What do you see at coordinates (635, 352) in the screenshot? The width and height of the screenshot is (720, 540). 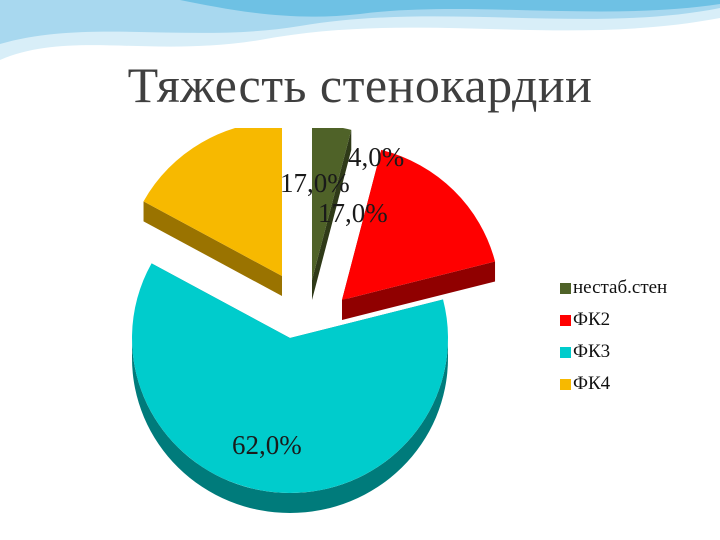 I see `legend-item-2: ФК3` at bounding box center [635, 352].